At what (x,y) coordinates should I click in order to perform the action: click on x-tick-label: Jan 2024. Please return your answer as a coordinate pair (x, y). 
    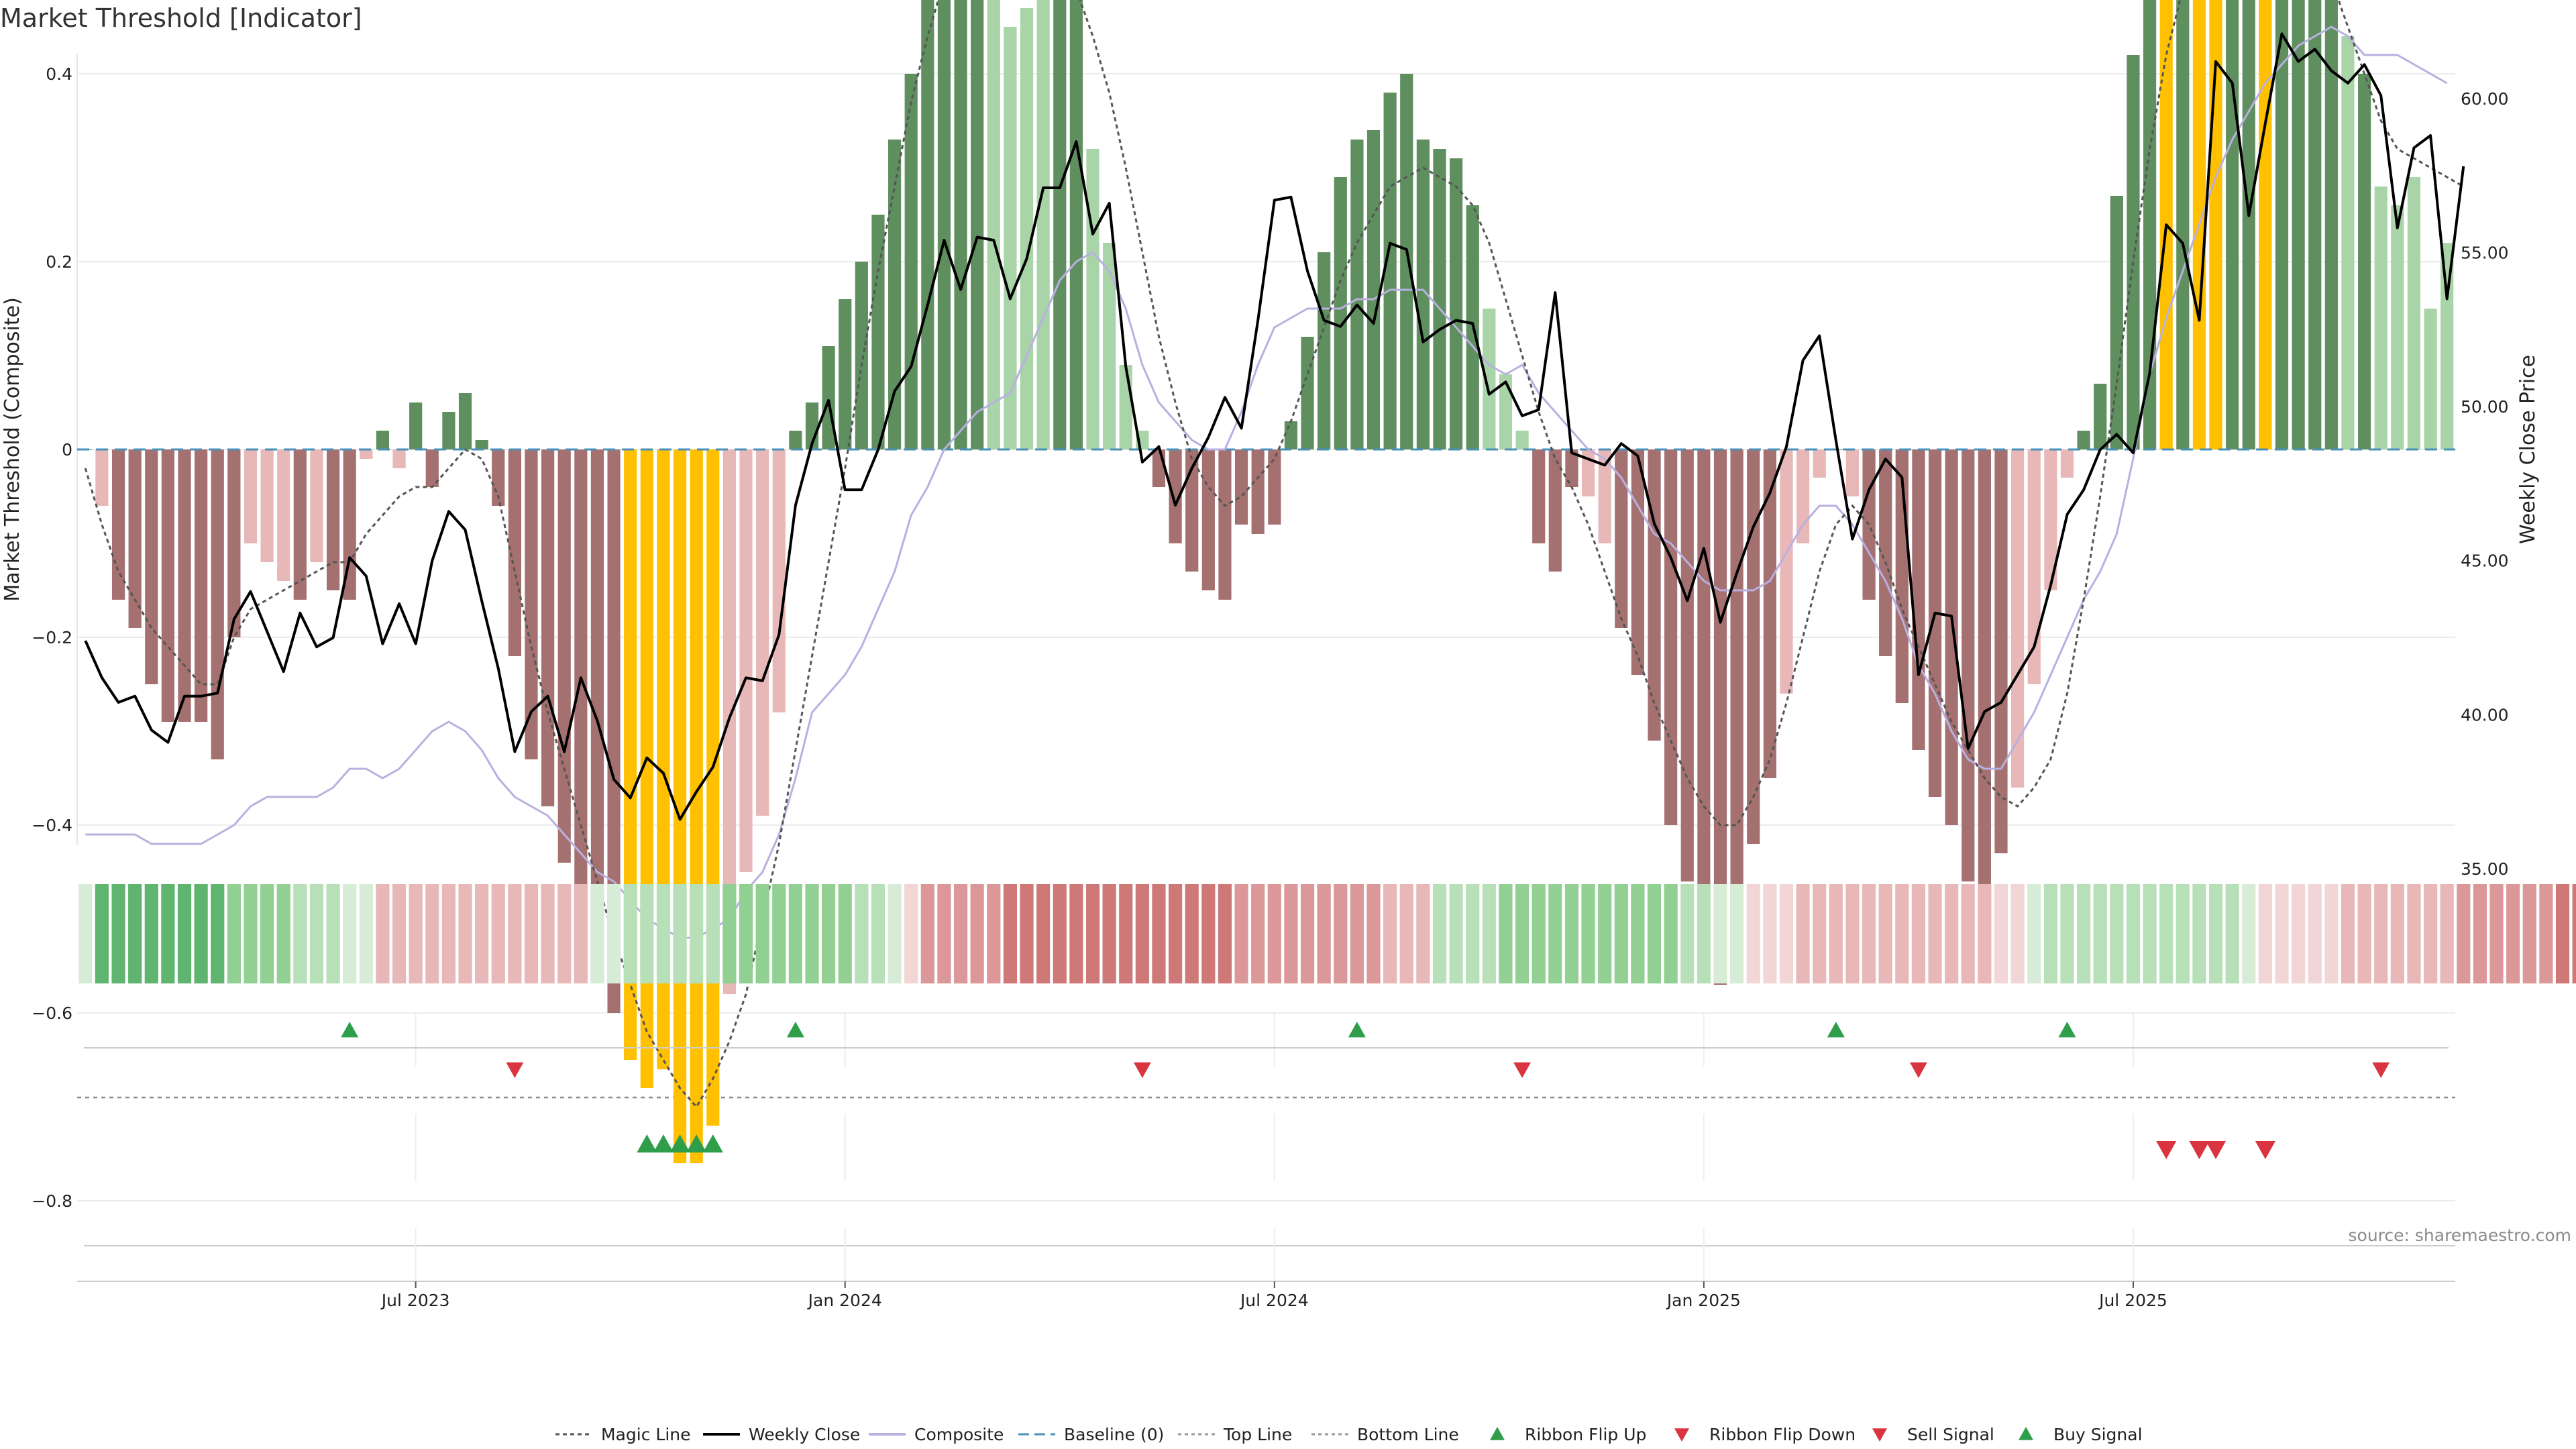
    Looking at the image, I should click on (844, 1300).